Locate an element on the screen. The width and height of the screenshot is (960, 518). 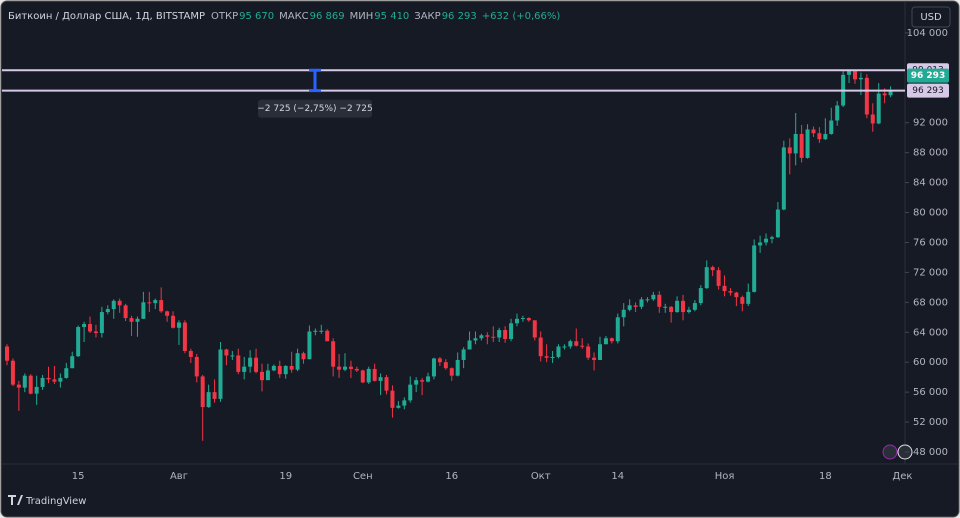
icon is located at coordinates (890, 452).